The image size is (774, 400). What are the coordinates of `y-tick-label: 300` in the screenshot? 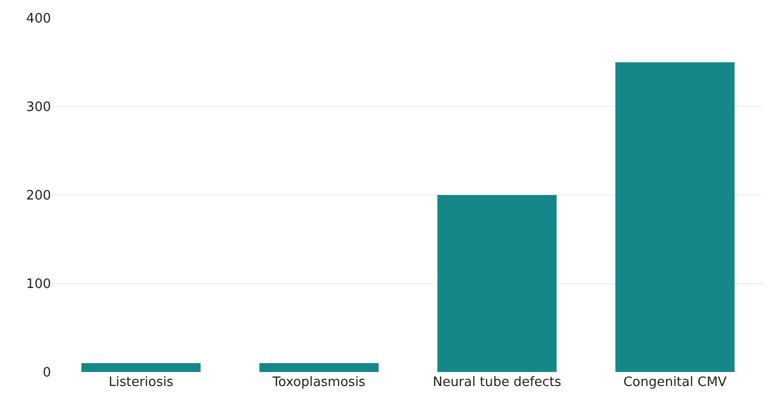 It's located at (38, 108).